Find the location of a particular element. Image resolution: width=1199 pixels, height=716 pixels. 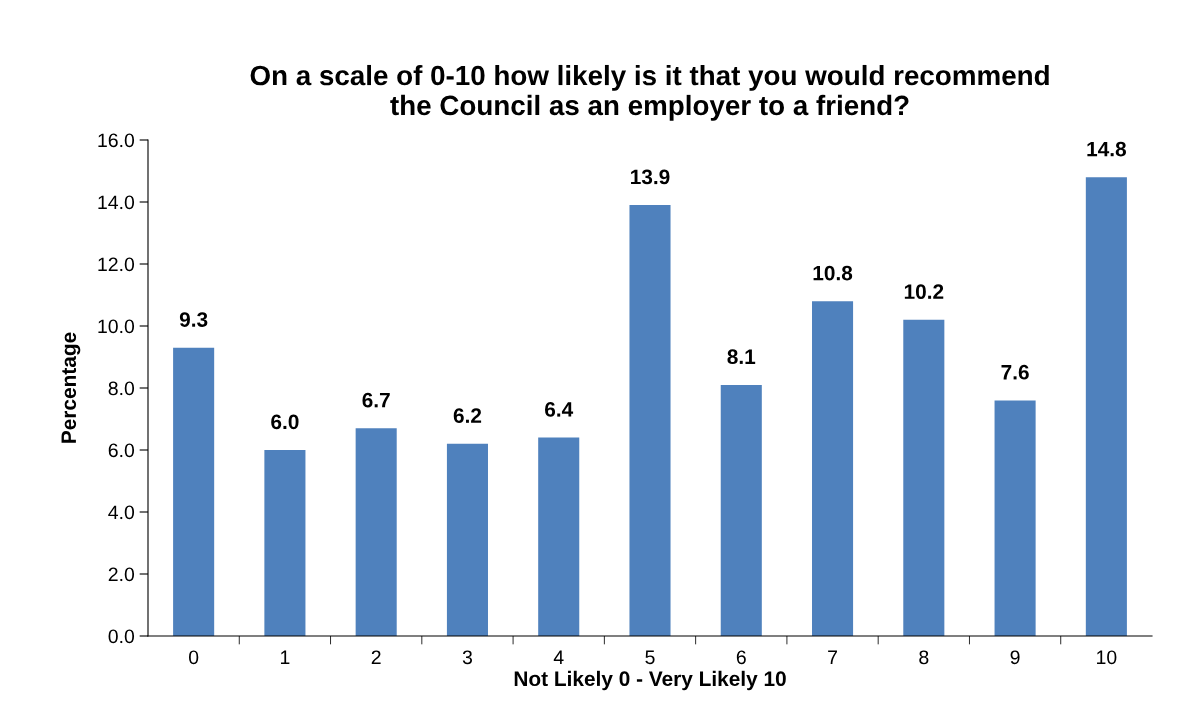

x-tick-label: 2 is located at coordinates (376, 657).